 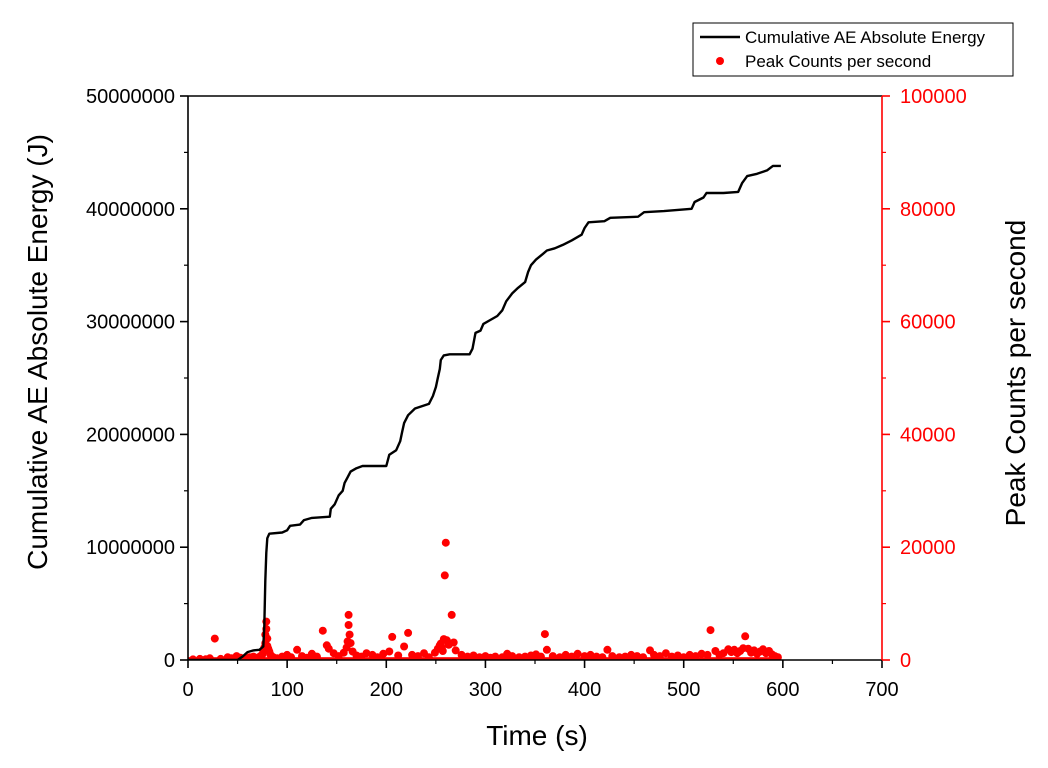 I want to click on left-tick-label: 20000000, so click(x=130, y=435).